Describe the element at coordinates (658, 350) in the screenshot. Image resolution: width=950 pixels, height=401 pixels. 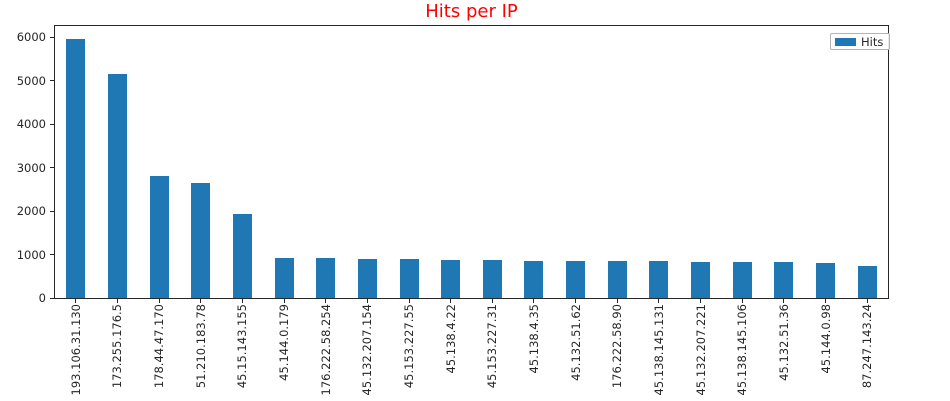
I see `x-tick-label: 45.138.145.131` at that location.